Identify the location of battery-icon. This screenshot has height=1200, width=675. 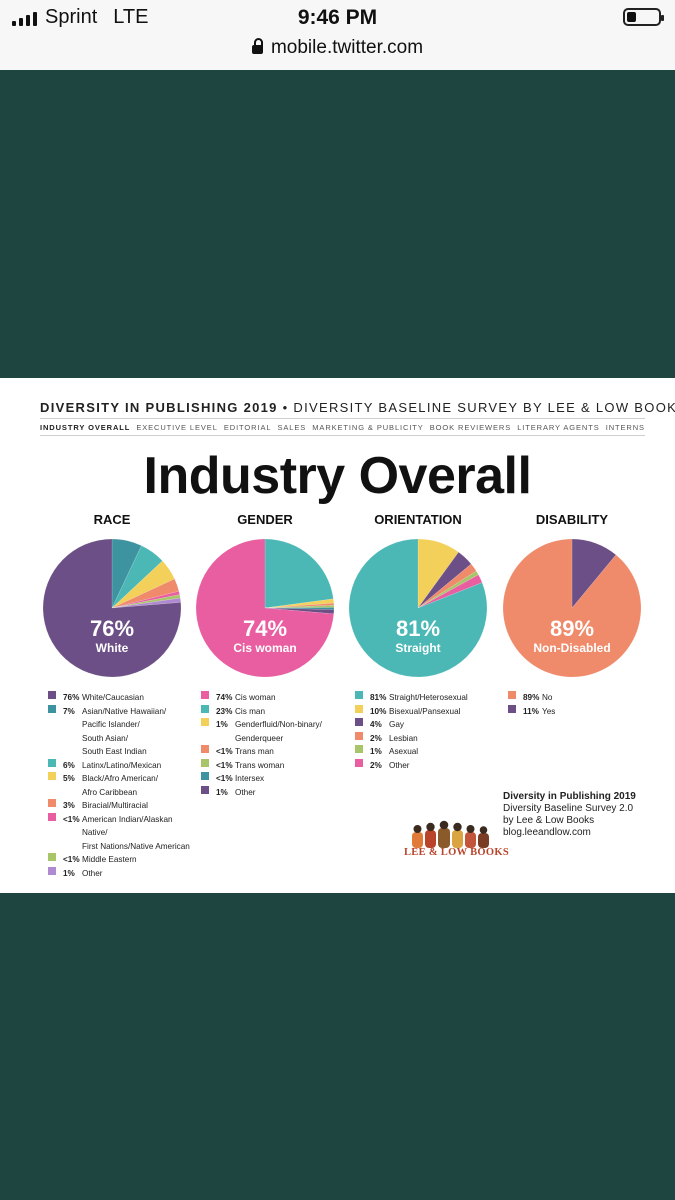
(643, 17).